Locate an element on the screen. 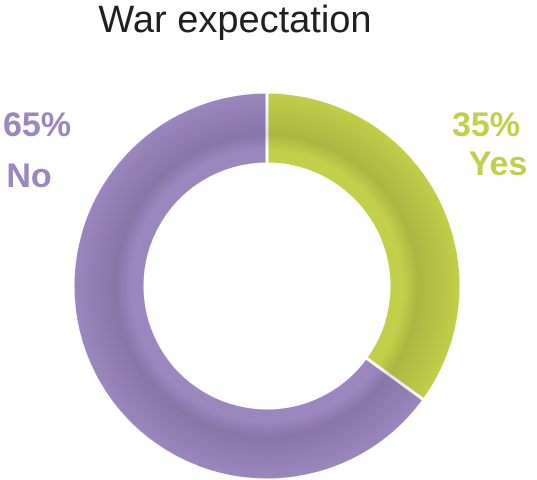 The image size is (537, 480). slice-percent-yes: 35% is located at coordinates (486, 125).